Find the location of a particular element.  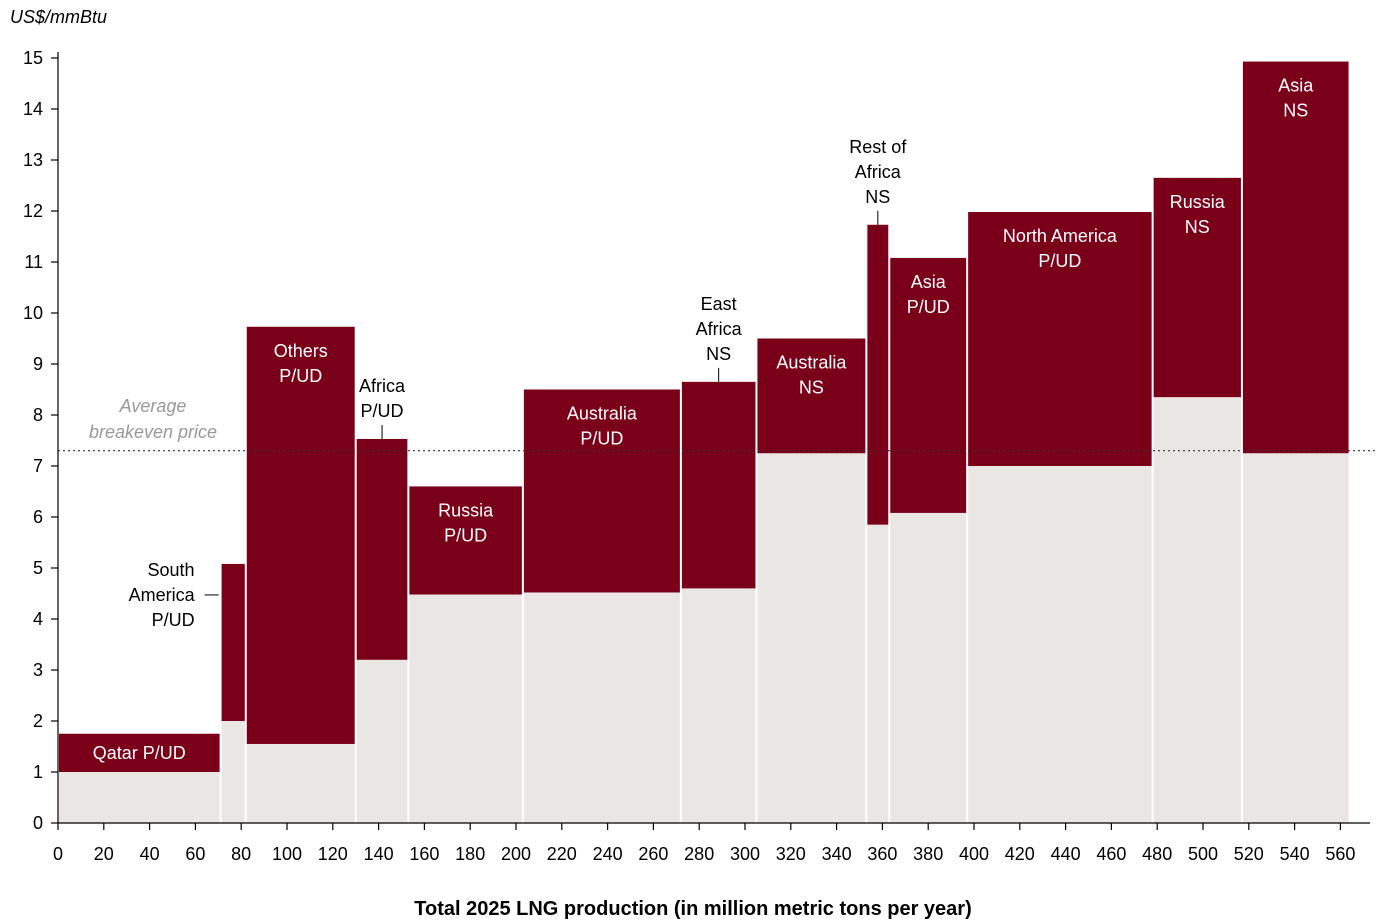

bar-label-8: Rest of is located at coordinates (878, 147).